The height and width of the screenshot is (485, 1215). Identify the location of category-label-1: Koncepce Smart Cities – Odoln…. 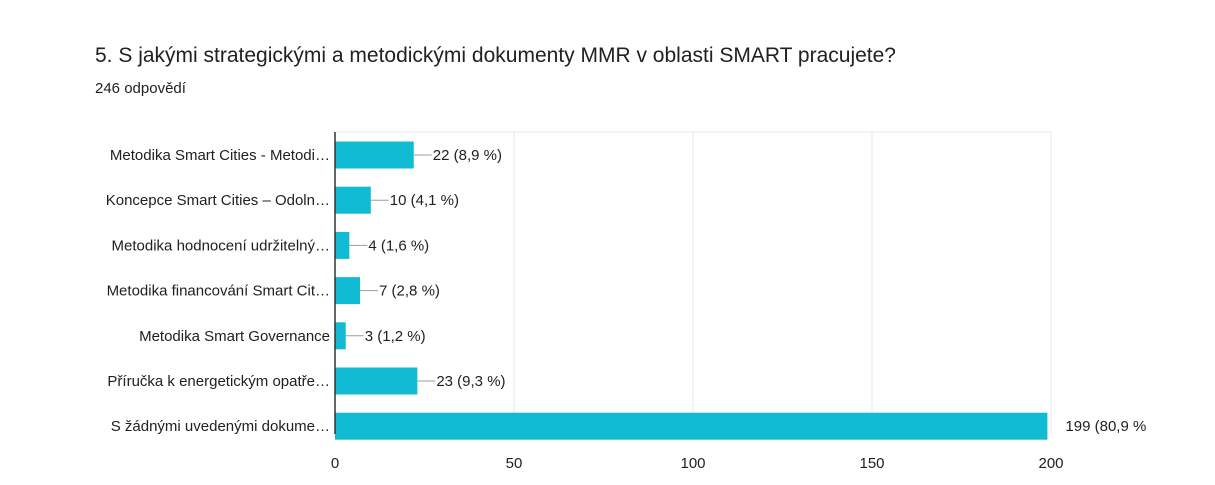
(218, 200).